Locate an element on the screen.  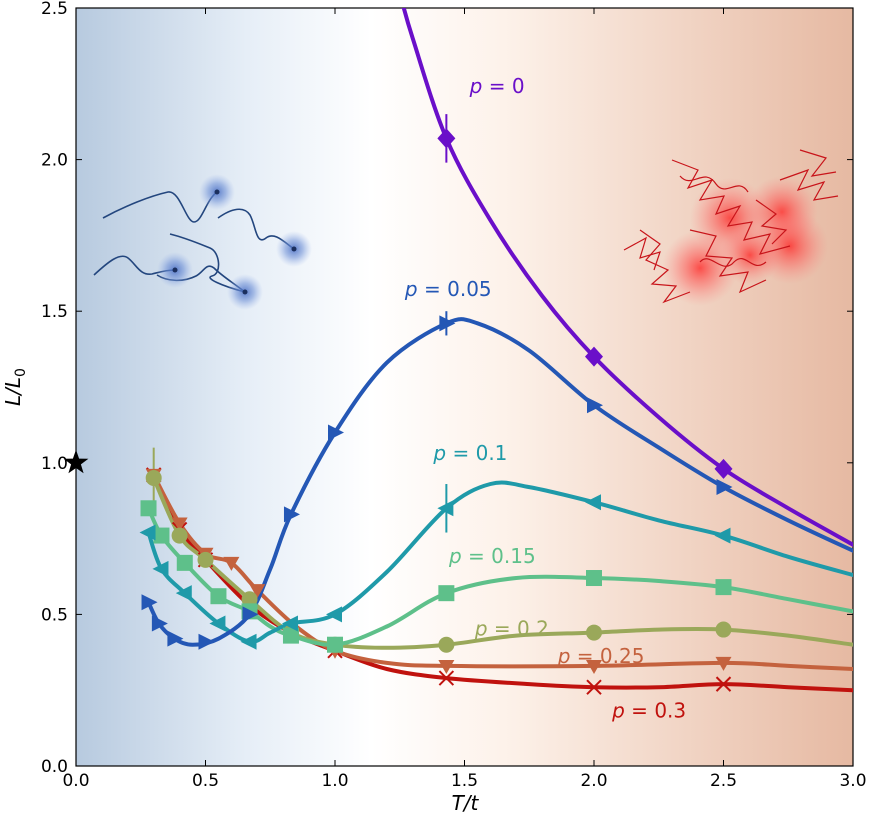
x-axis-label: T/t is located at coordinates (466, 803).